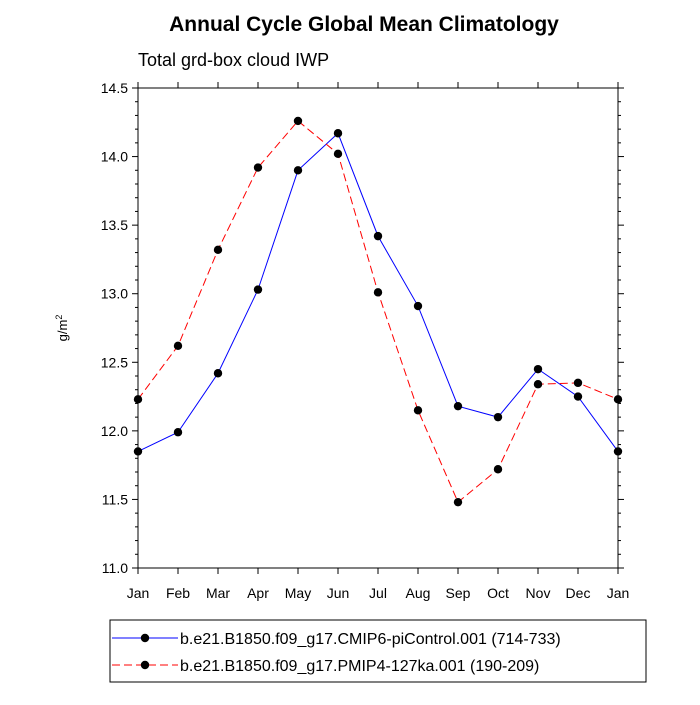 This screenshot has height=705, width=700. Describe the element at coordinates (218, 593) in the screenshot. I see `x-tick-label: Mar` at that location.